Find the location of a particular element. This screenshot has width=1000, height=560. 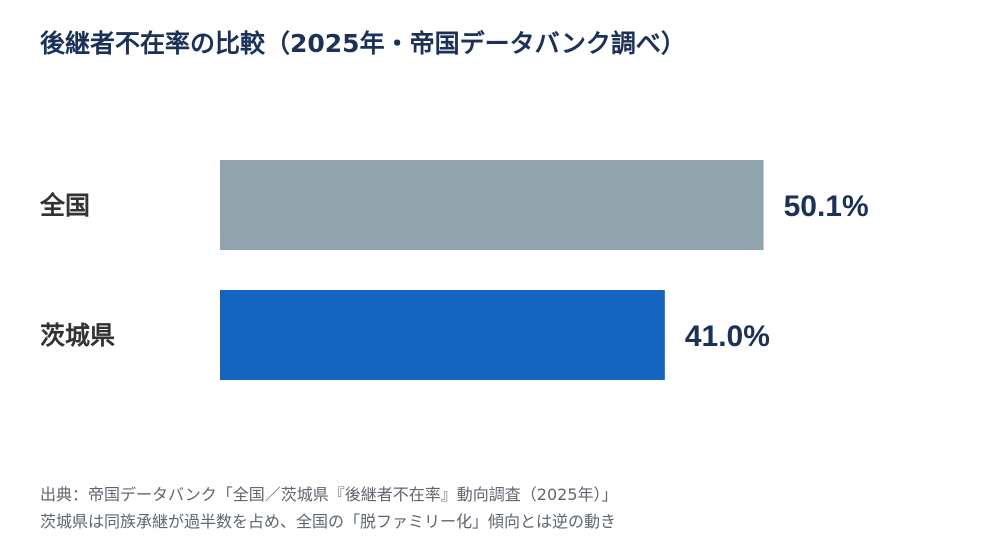

category-label: 全国 is located at coordinates (64, 205).